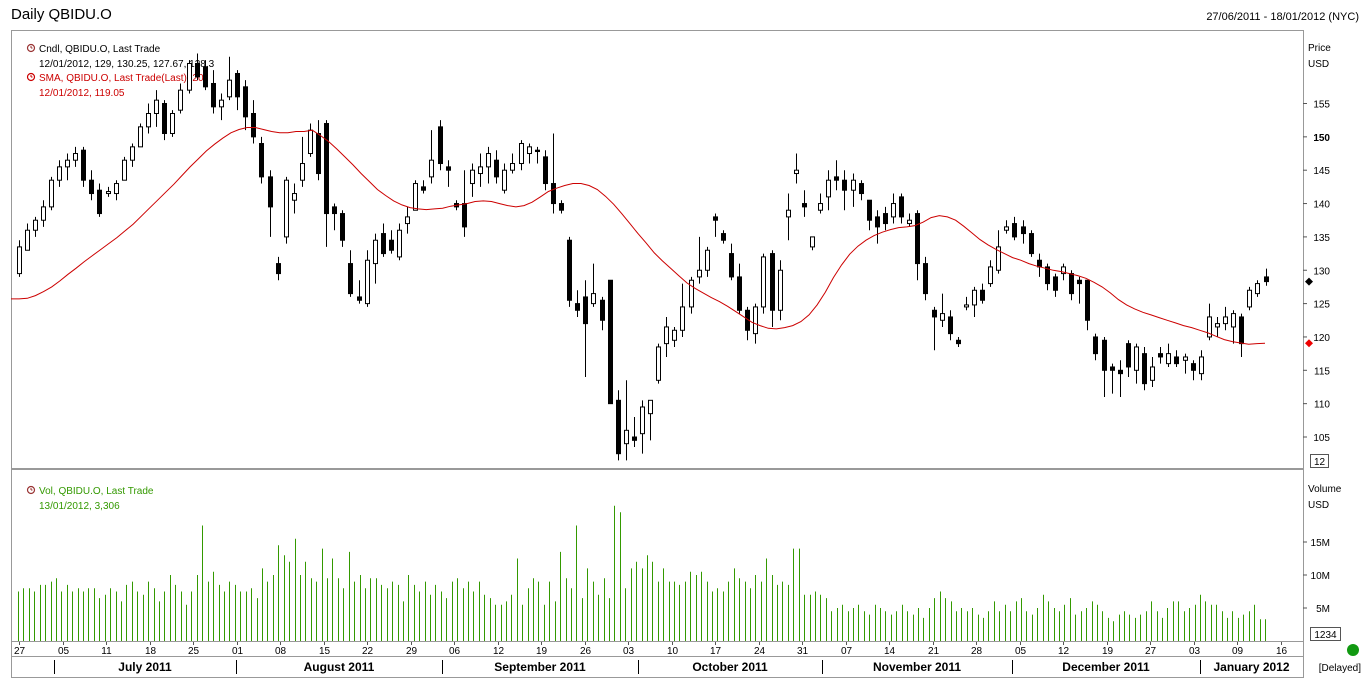 The image size is (1366, 696). I want to click on day-tick-label: 24, so click(760, 651).